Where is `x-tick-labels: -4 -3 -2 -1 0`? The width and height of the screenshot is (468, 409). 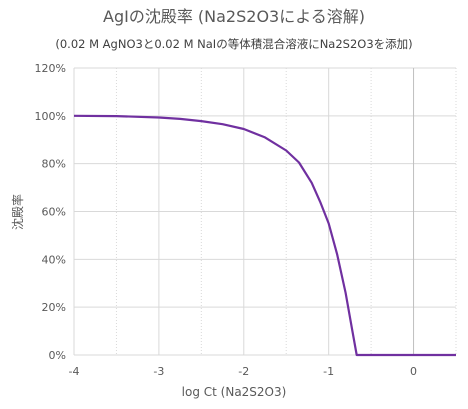 x-tick-labels: -4 -3 -2 -1 0 is located at coordinates (243, 371).